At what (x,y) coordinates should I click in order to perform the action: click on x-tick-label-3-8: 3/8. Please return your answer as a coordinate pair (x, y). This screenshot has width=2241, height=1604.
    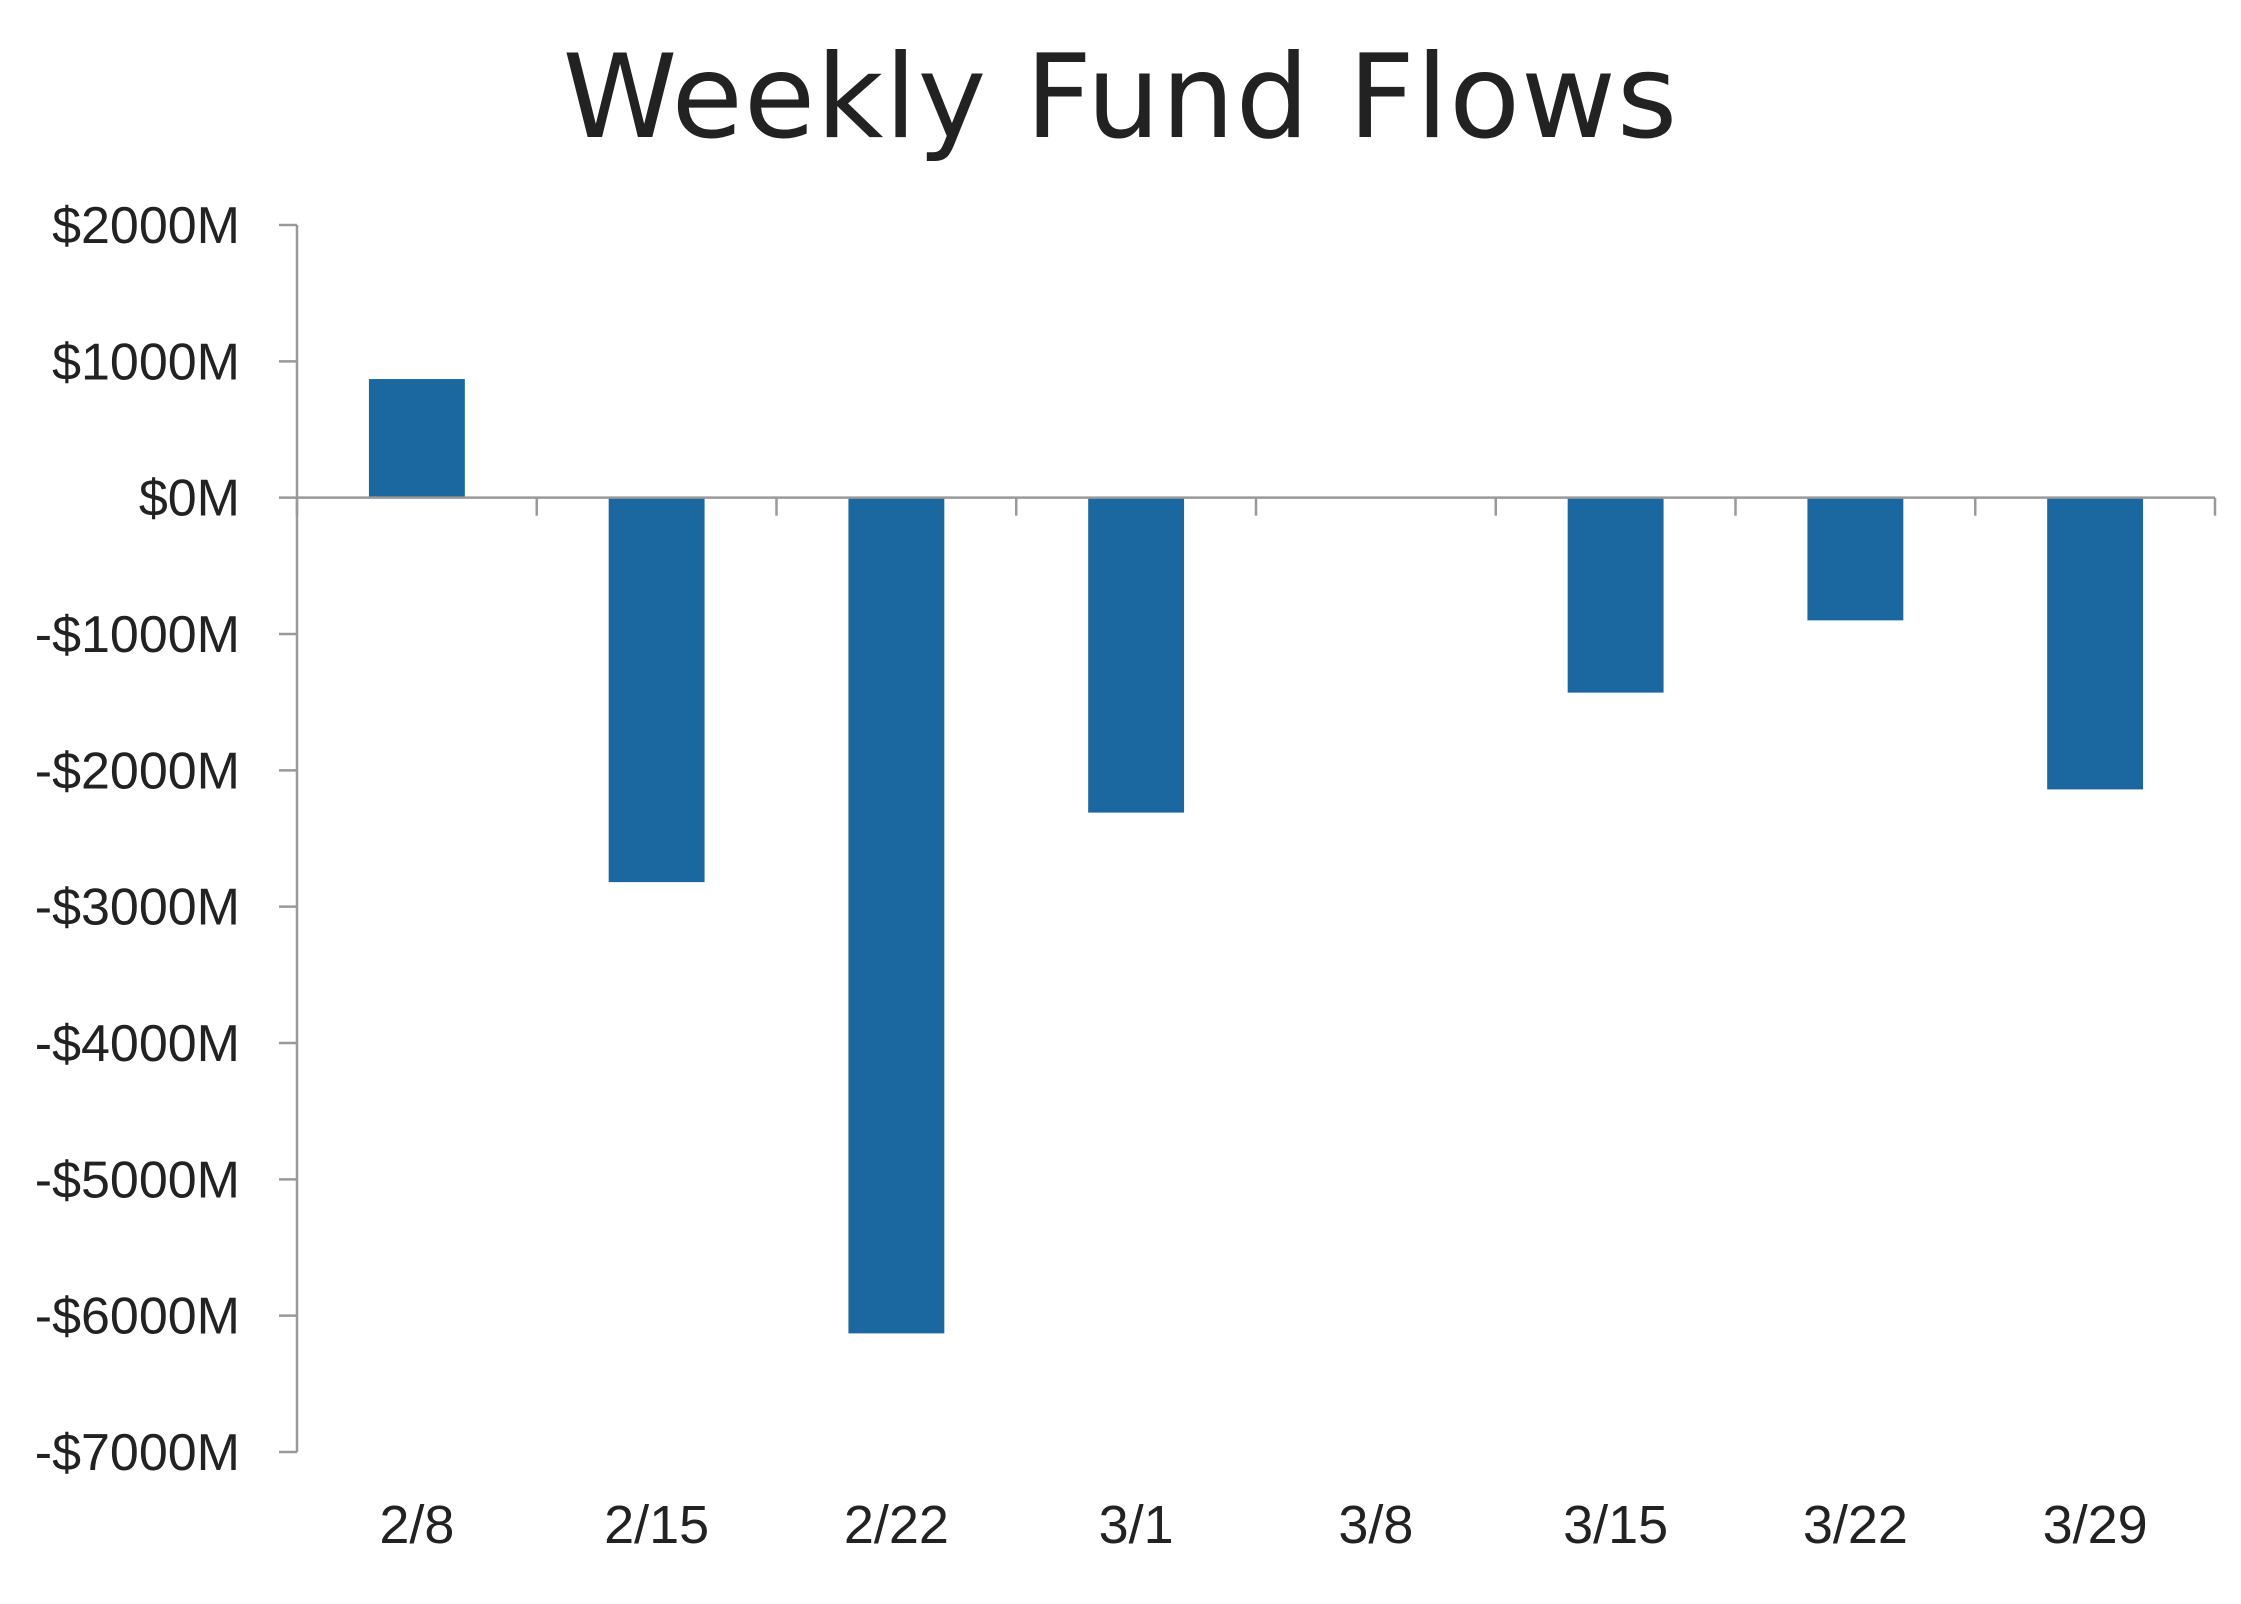
    Looking at the image, I should click on (1375, 1525).